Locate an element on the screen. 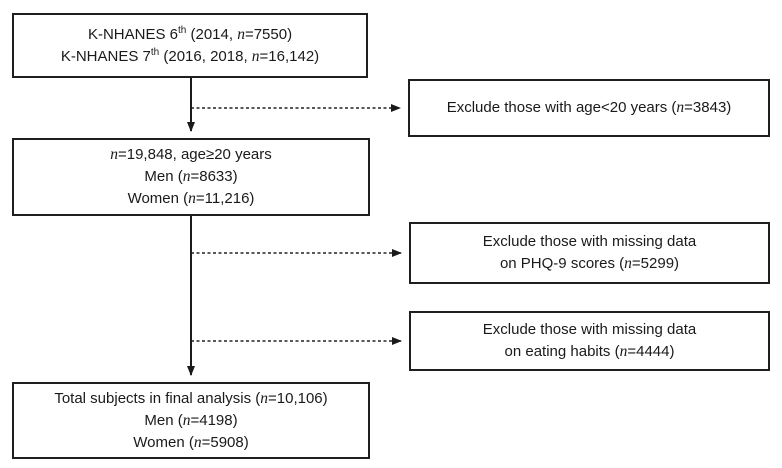 The image size is (782, 468). text-line: on eating habits (n=4444) is located at coordinates (590, 352).